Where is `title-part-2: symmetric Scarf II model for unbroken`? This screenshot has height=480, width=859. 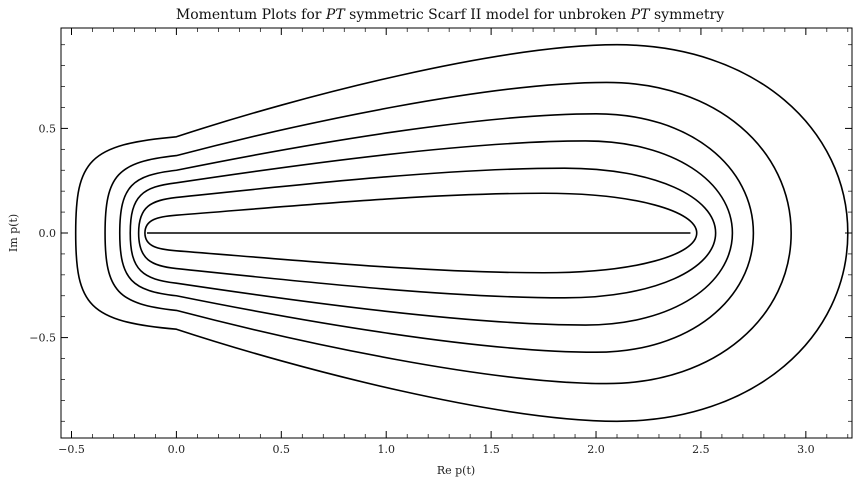 title-part-2: symmetric Scarf II model for unbroken is located at coordinates (488, 15).